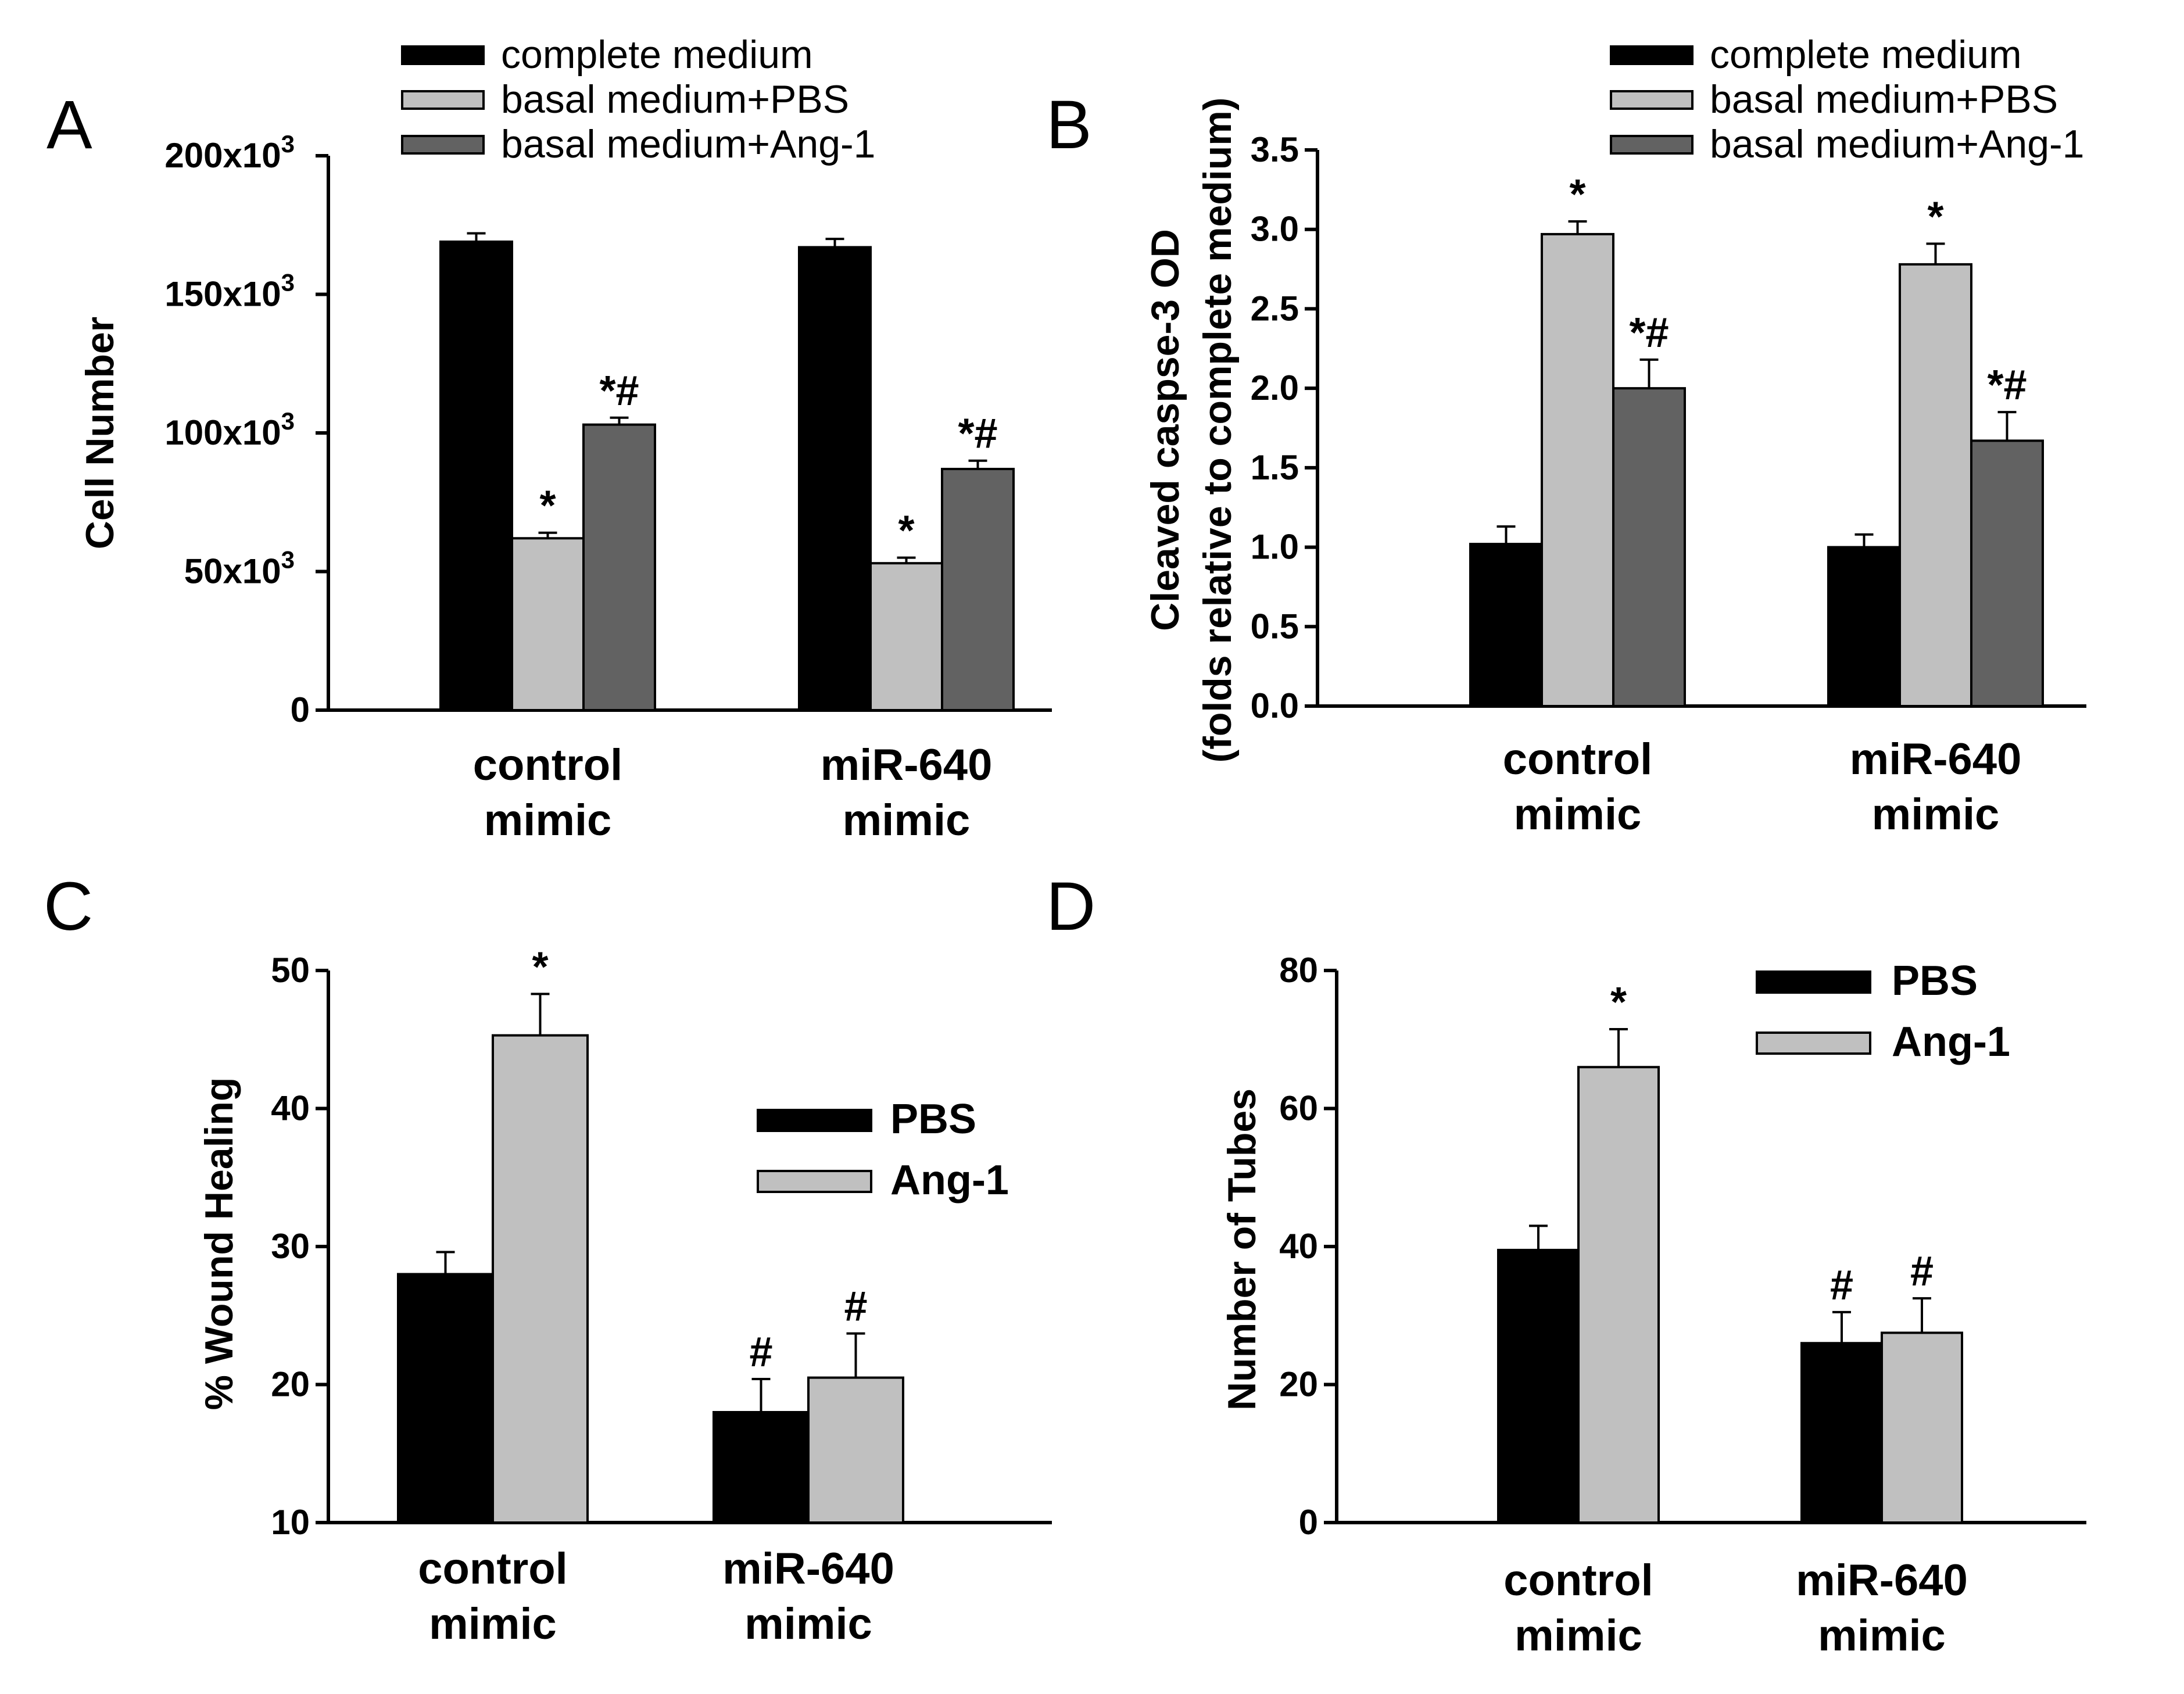 Image resolution: width=2184 pixels, height=1694 pixels. I want to click on y-tick-label: 1.0, so click(1275, 547).